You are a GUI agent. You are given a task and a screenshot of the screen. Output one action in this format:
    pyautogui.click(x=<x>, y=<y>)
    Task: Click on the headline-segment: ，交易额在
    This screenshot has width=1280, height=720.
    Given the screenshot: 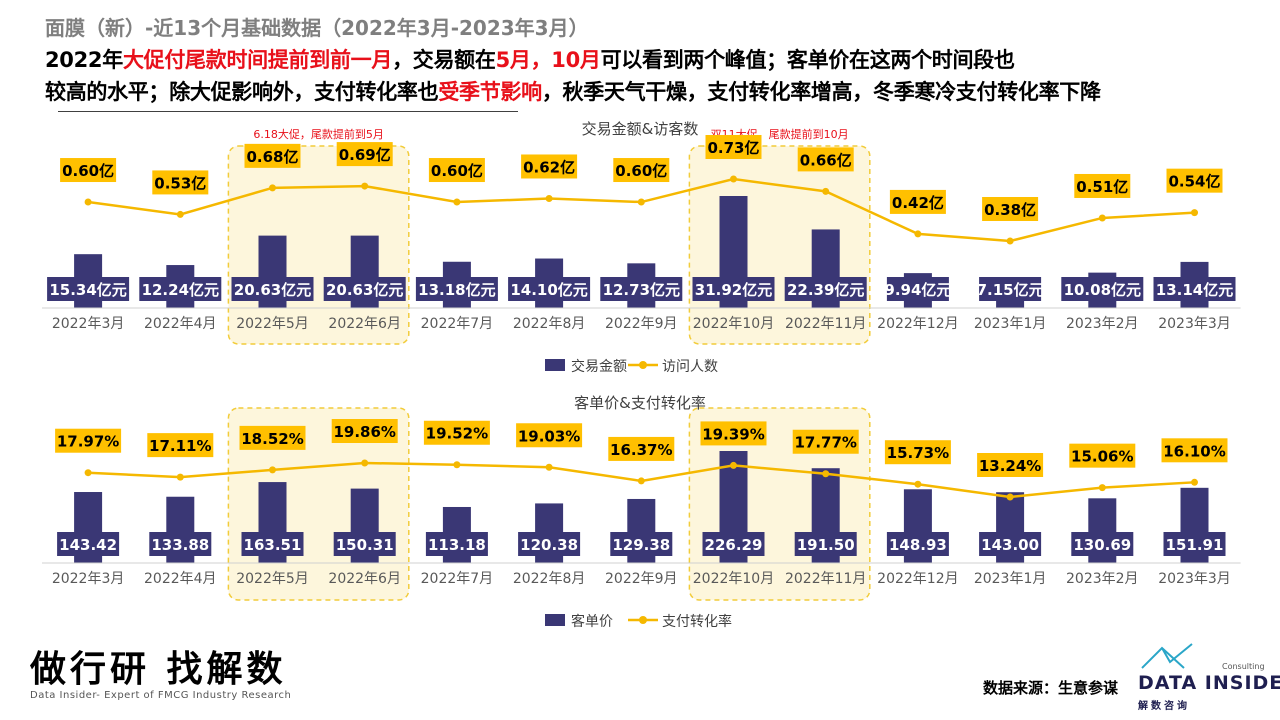 What is the action you would take?
    pyautogui.click(x=444, y=60)
    